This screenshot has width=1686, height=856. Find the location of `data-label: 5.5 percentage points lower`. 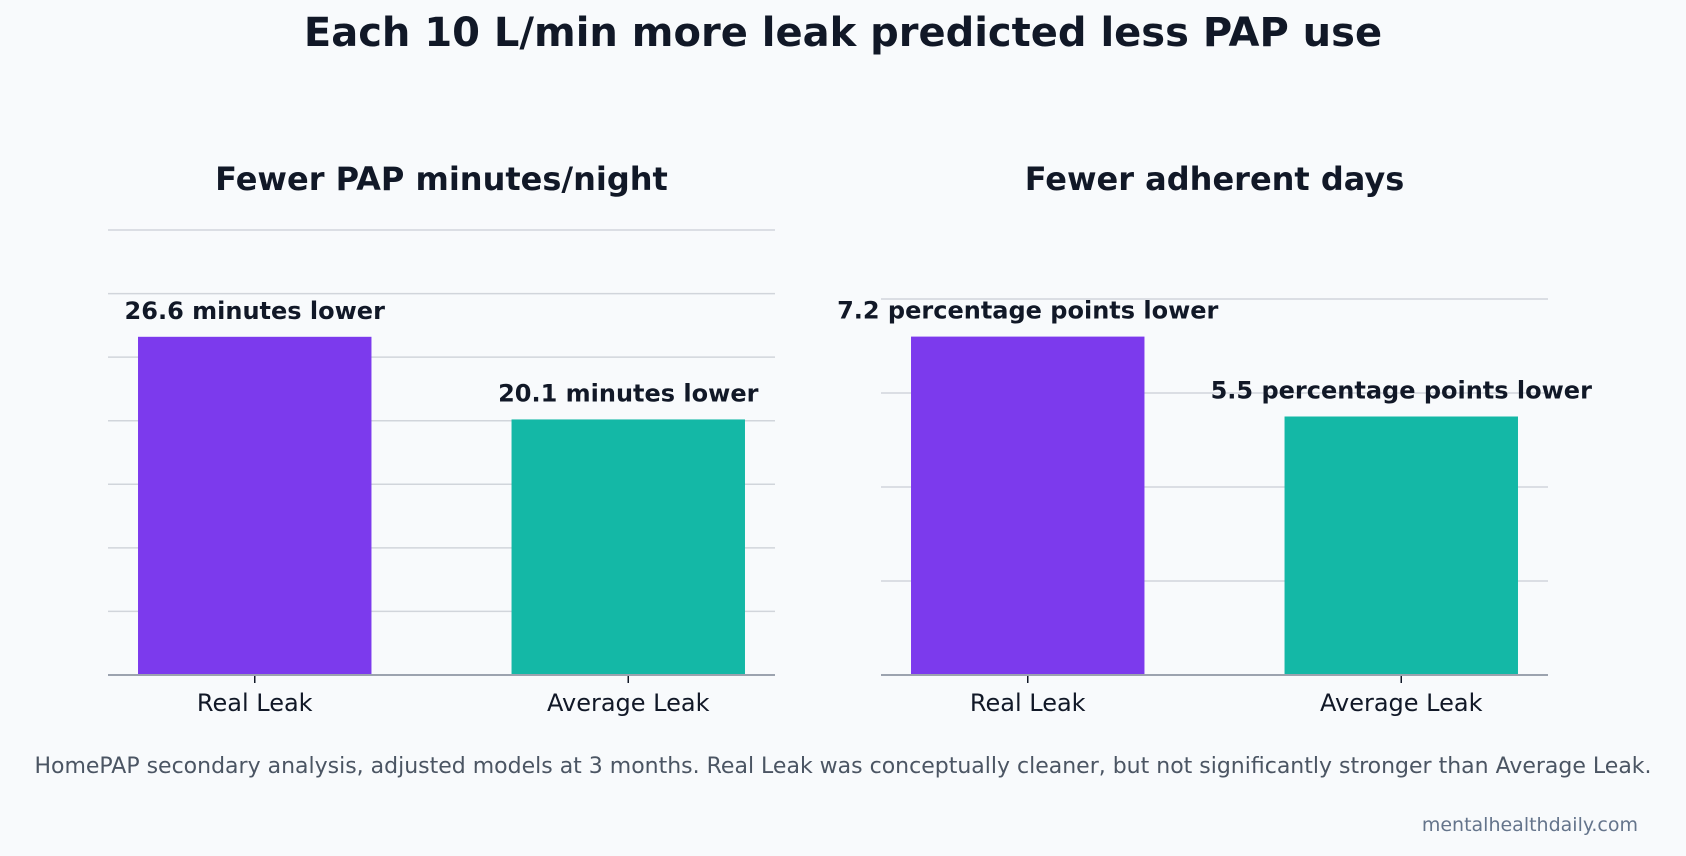

data-label: 5.5 percentage points lower is located at coordinates (1401, 391).